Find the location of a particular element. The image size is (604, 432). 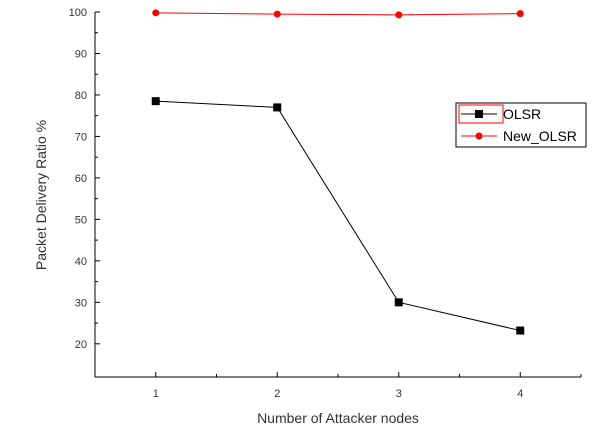

legend-marker-olsr is located at coordinates (479, 114).